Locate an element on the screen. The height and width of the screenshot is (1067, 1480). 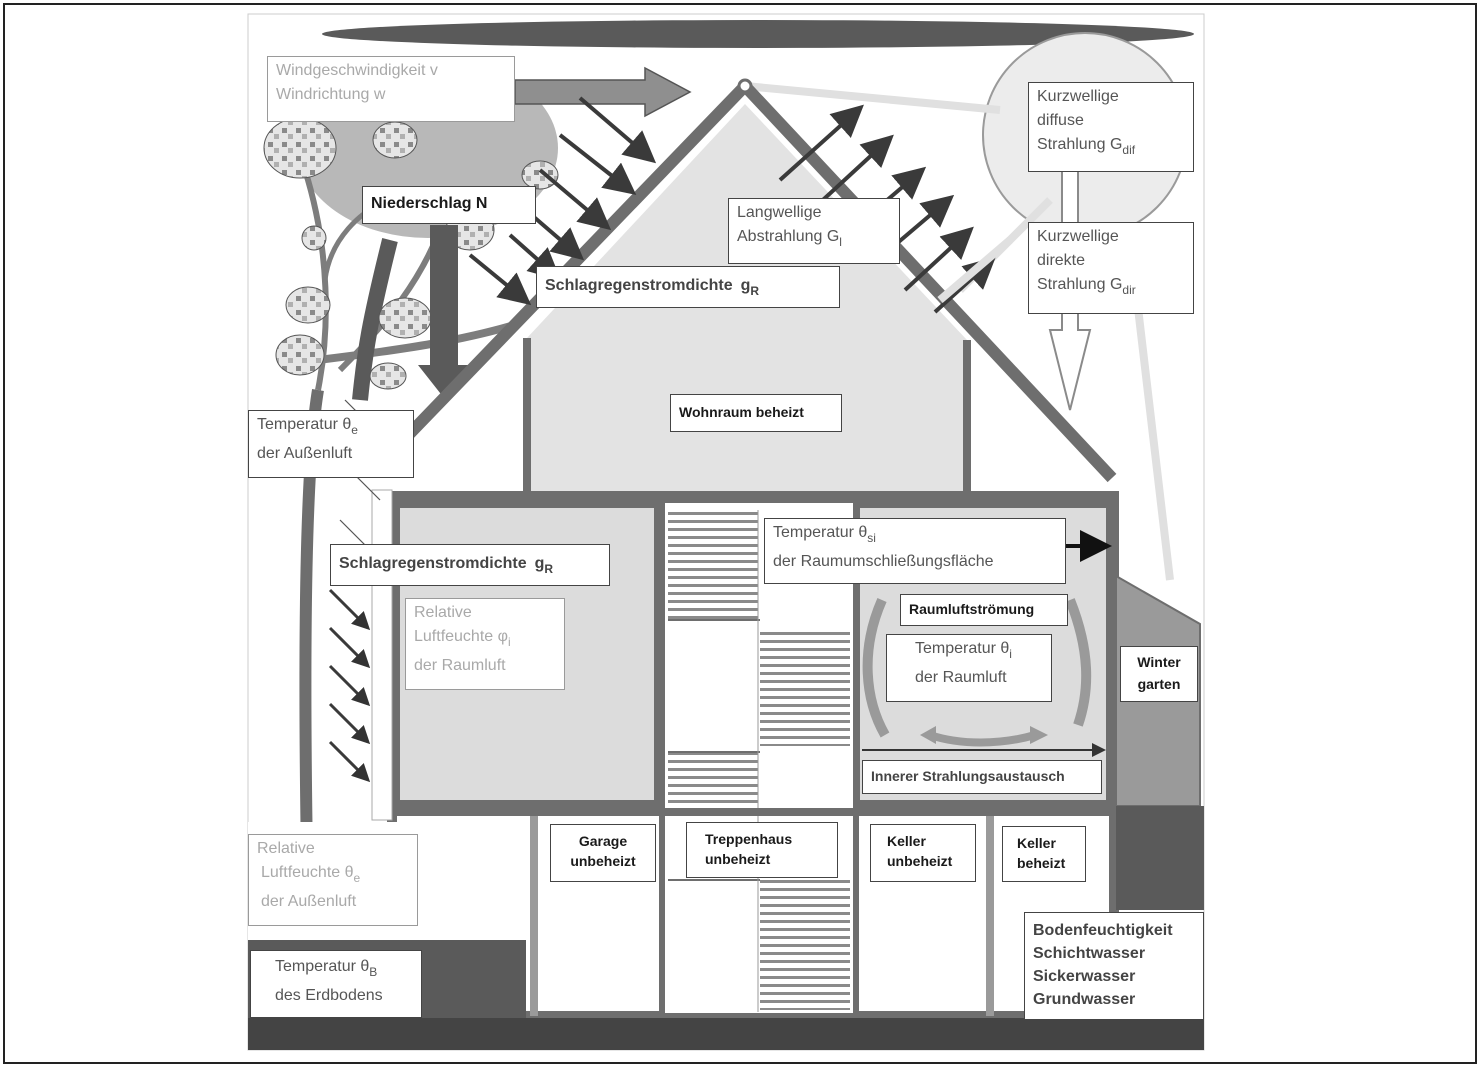
temp-surface-line1: Temperatur θ is located at coordinates (820, 532).